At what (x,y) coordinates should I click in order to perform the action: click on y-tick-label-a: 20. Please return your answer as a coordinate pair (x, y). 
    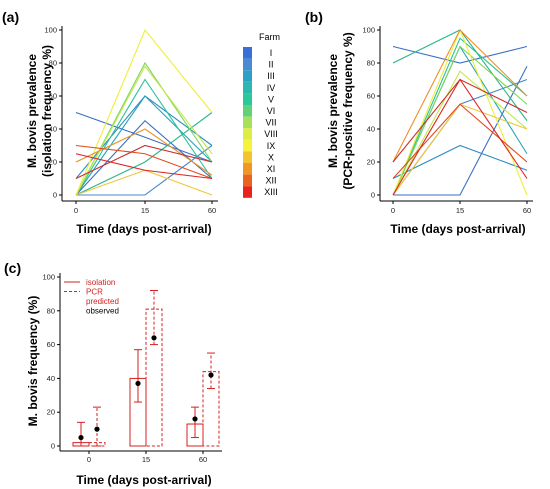
    Looking at the image, I should click on (53, 162).